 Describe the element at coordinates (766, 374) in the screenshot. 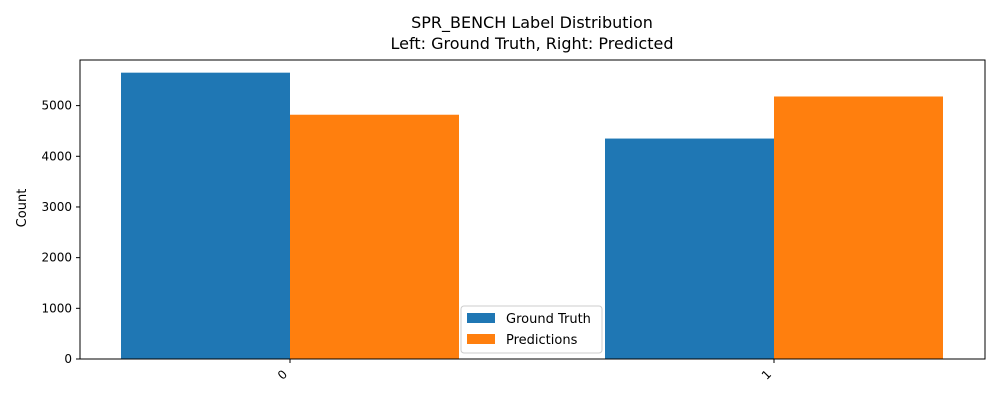

I see `x-tick-label: 1` at that location.